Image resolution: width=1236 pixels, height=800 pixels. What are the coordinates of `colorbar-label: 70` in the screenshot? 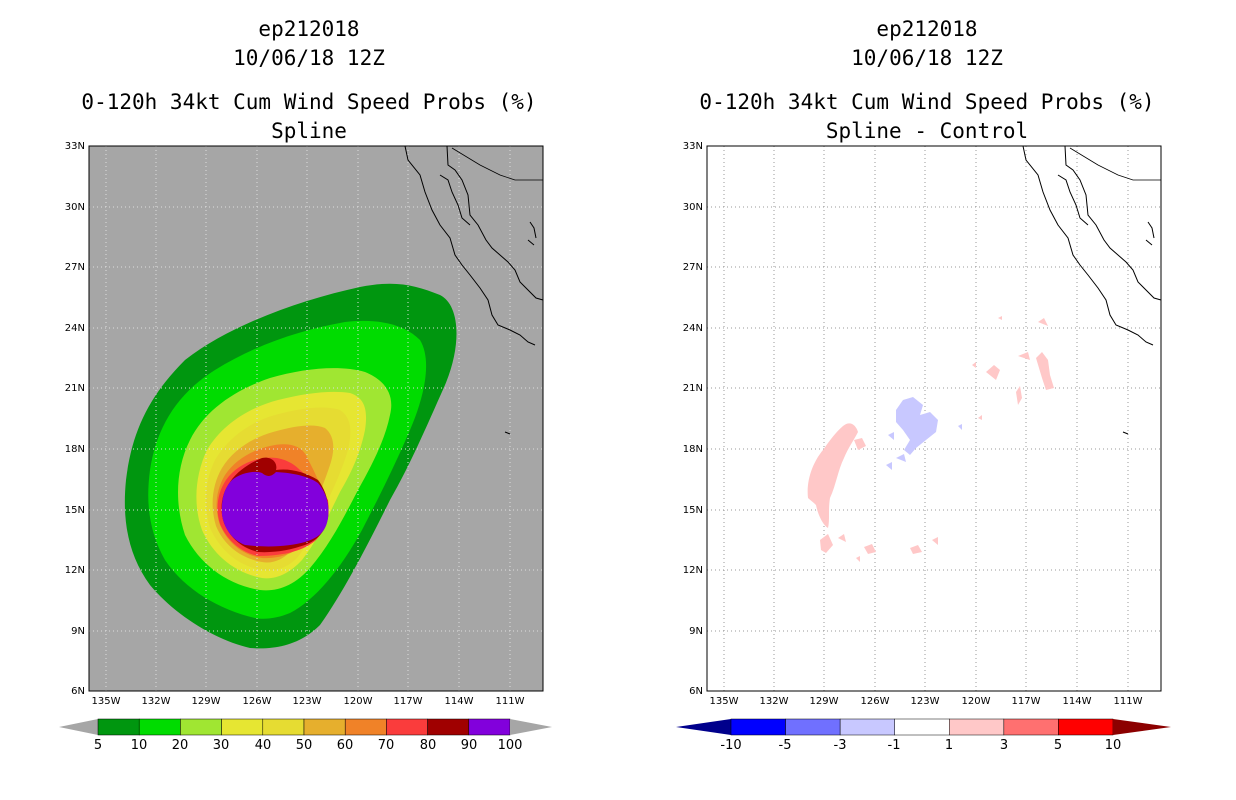 It's located at (386, 745).